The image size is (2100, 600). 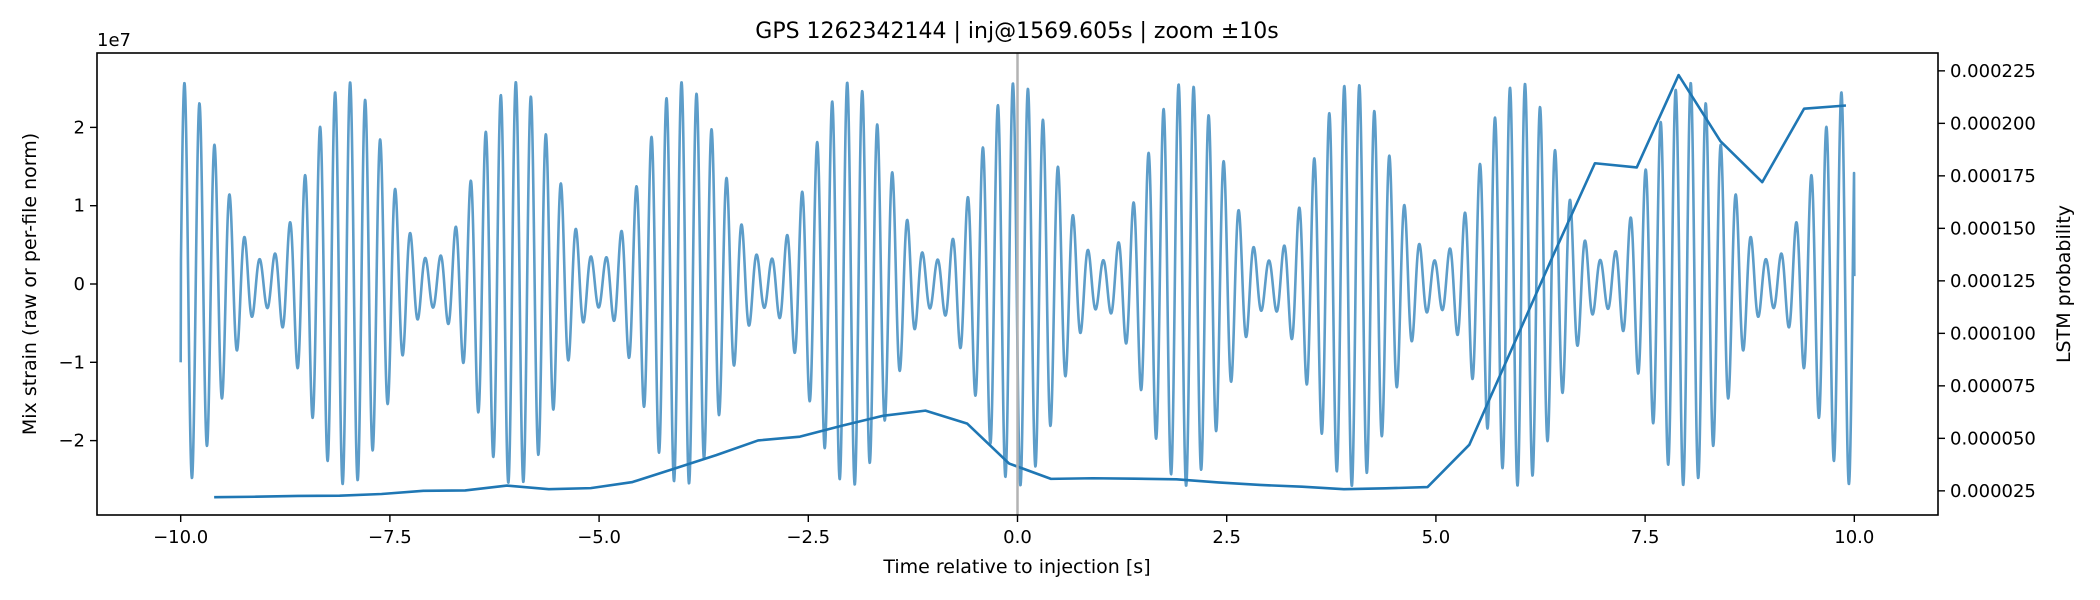 What do you see at coordinates (79, 206) in the screenshot?
I see `y-left-tick-label: 1` at bounding box center [79, 206].